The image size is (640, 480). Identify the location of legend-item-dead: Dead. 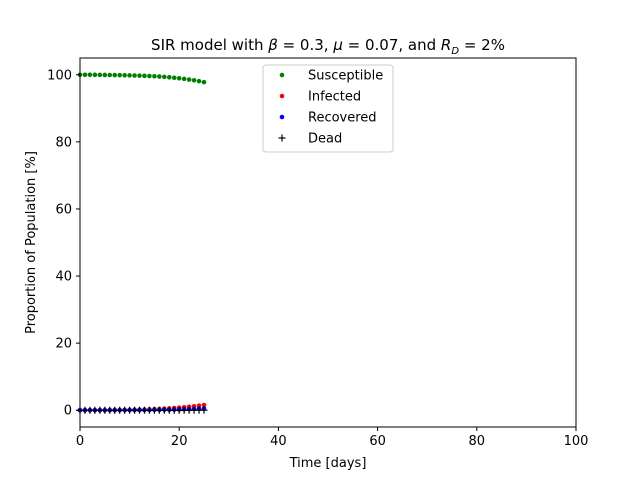
(310, 139).